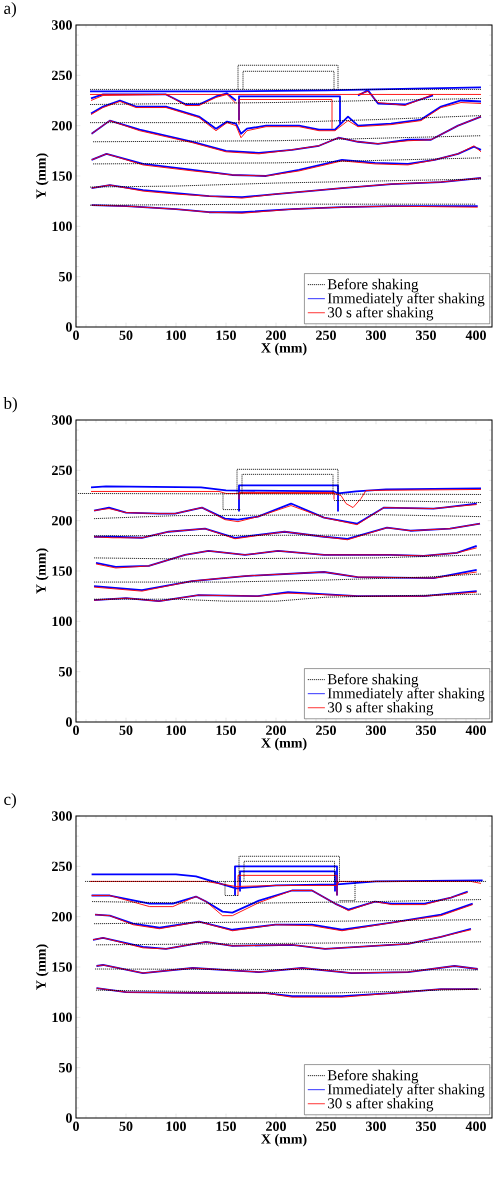 The width and height of the screenshot is (495, 1177). Describe the element at coordinates (10, 801) in the screenshot. I see `chart-title: c)` at that location.